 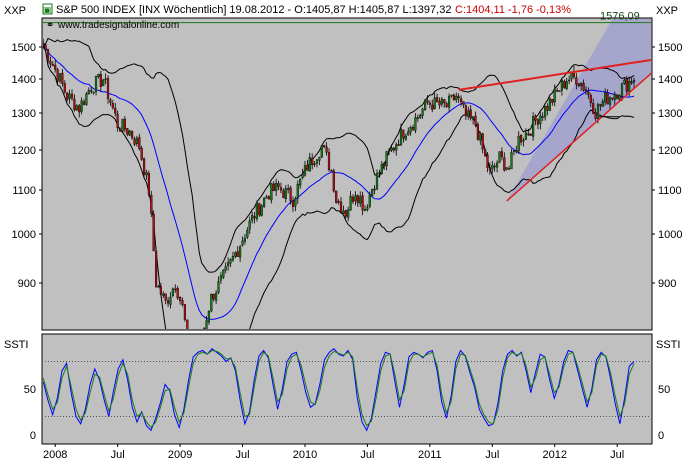 What do you see at coordinates (24, 191) in the screenshot?
I see `y-tick-label-left: 1100` at bounding box center [24, 191].